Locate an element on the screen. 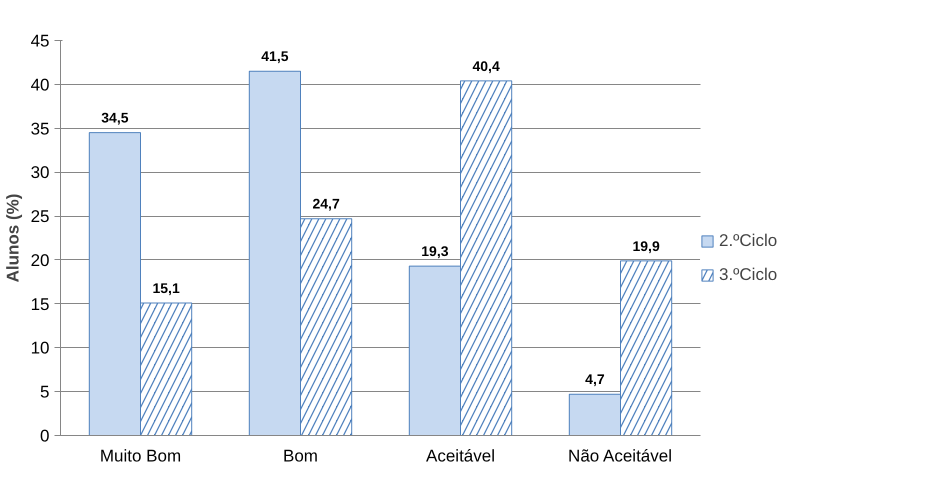 The width and height of the screenshot is (939, 498). x-tick-label: Bom is located at coordinates (300, 456).